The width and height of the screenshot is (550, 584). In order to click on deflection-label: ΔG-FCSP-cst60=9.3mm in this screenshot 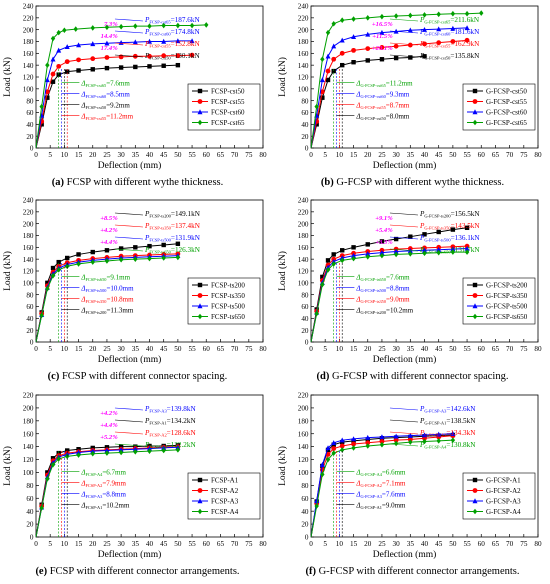, I will do `click(382, 95)`.